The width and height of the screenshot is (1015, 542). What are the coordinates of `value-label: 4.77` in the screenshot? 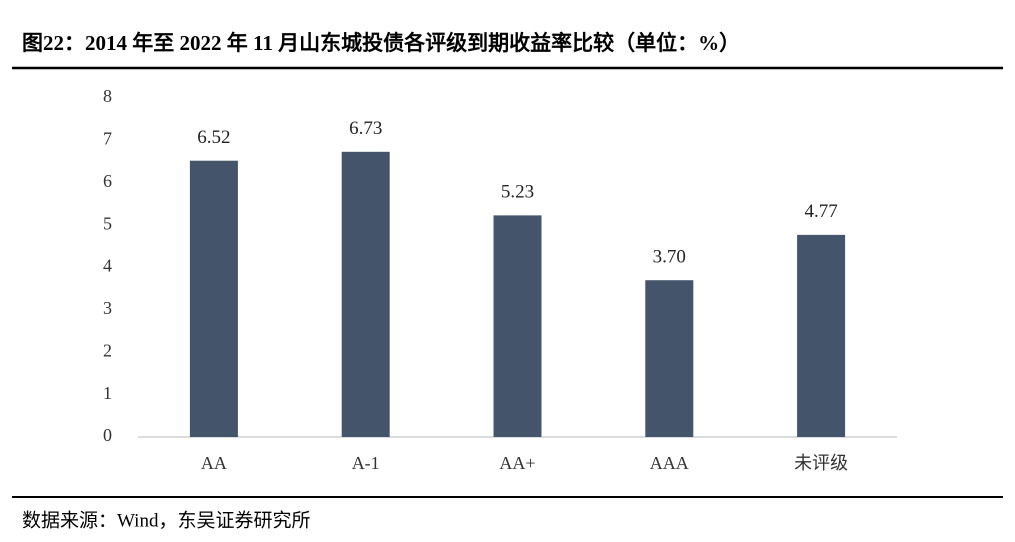 It's located at (820, 211).